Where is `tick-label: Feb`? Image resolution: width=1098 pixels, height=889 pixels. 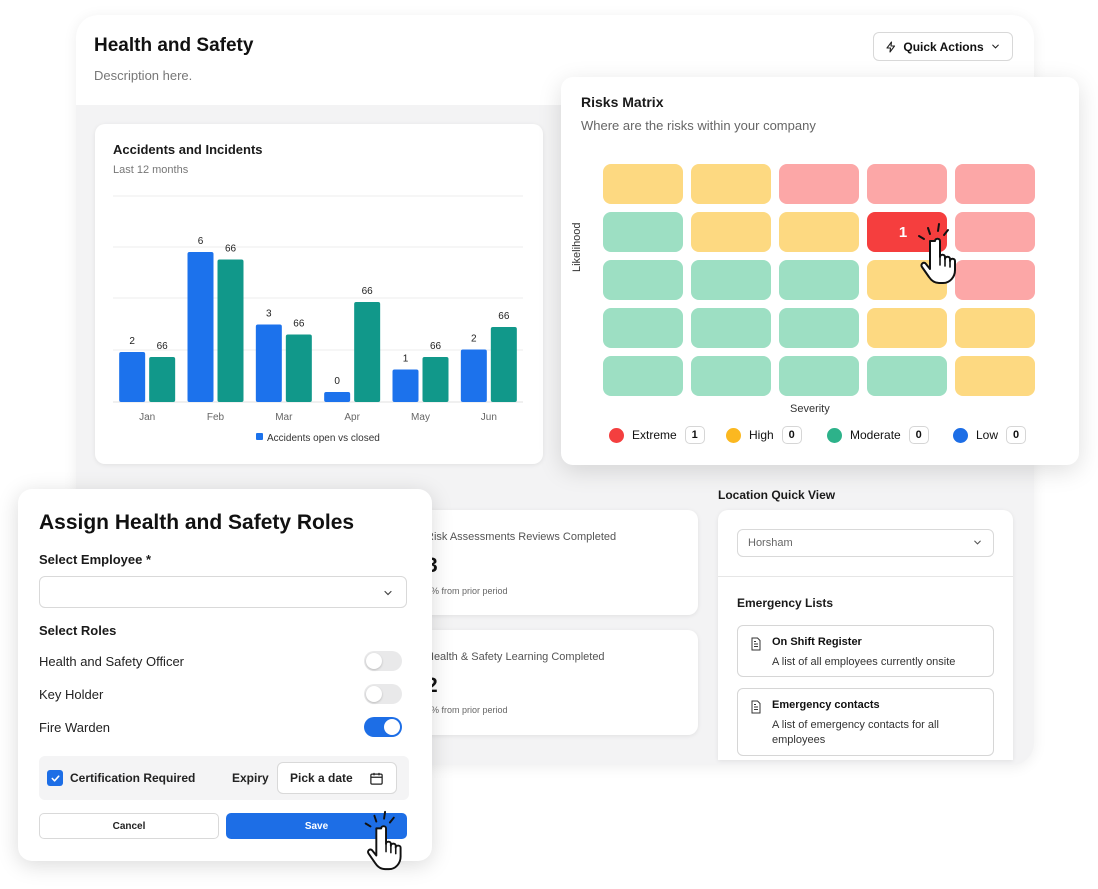 tick-label: Feb is located at coordinates (216, 417).